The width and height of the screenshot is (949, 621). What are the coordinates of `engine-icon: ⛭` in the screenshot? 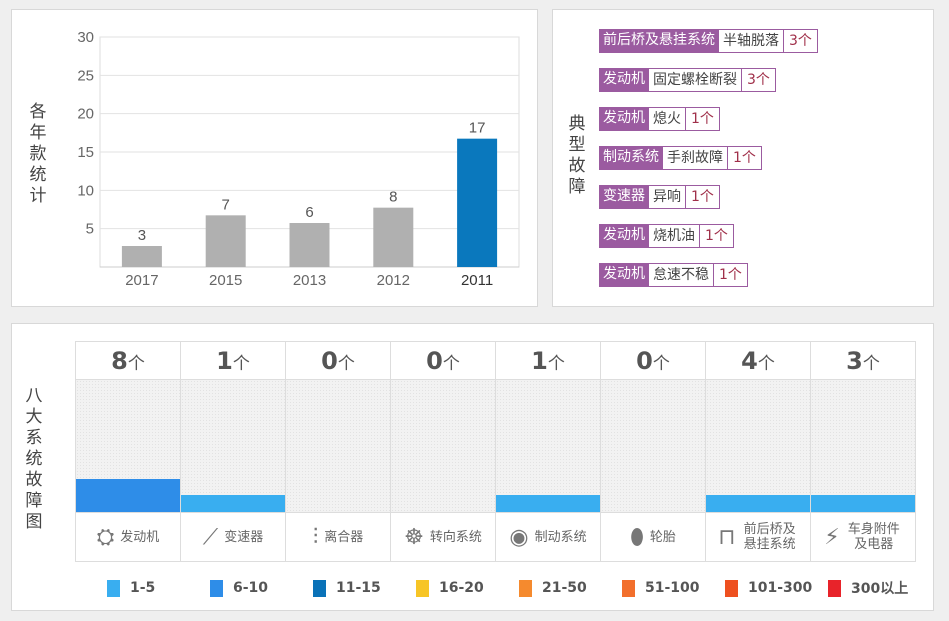 It's located at (105, 537).